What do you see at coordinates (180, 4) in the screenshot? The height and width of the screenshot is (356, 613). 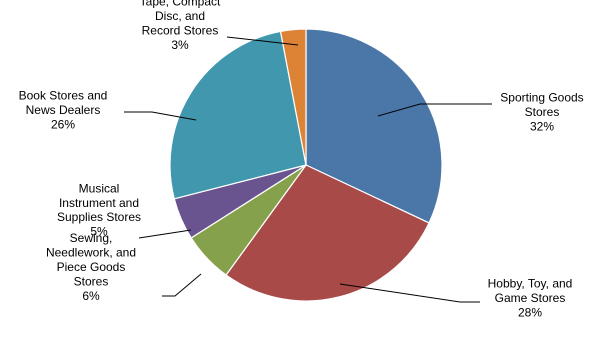 I see `slice-label-line: Tape, Compact` at bounding box center [180, 4].